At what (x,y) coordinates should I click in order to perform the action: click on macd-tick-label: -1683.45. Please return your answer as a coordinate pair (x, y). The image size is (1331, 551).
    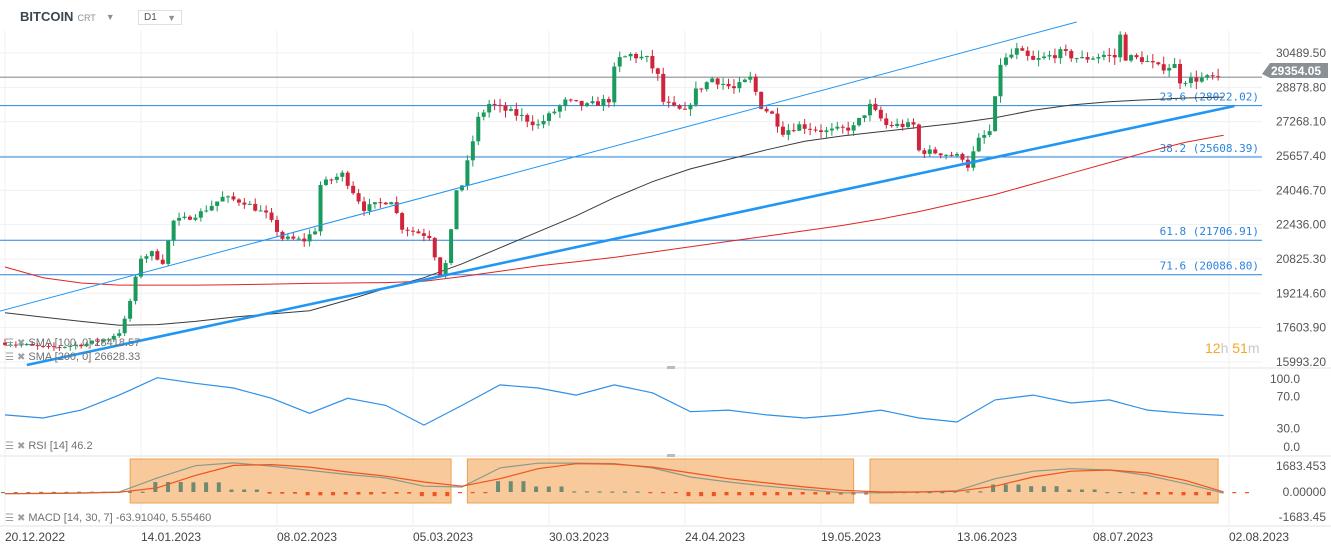
    Looking at the image, I should click on (1303, 517).